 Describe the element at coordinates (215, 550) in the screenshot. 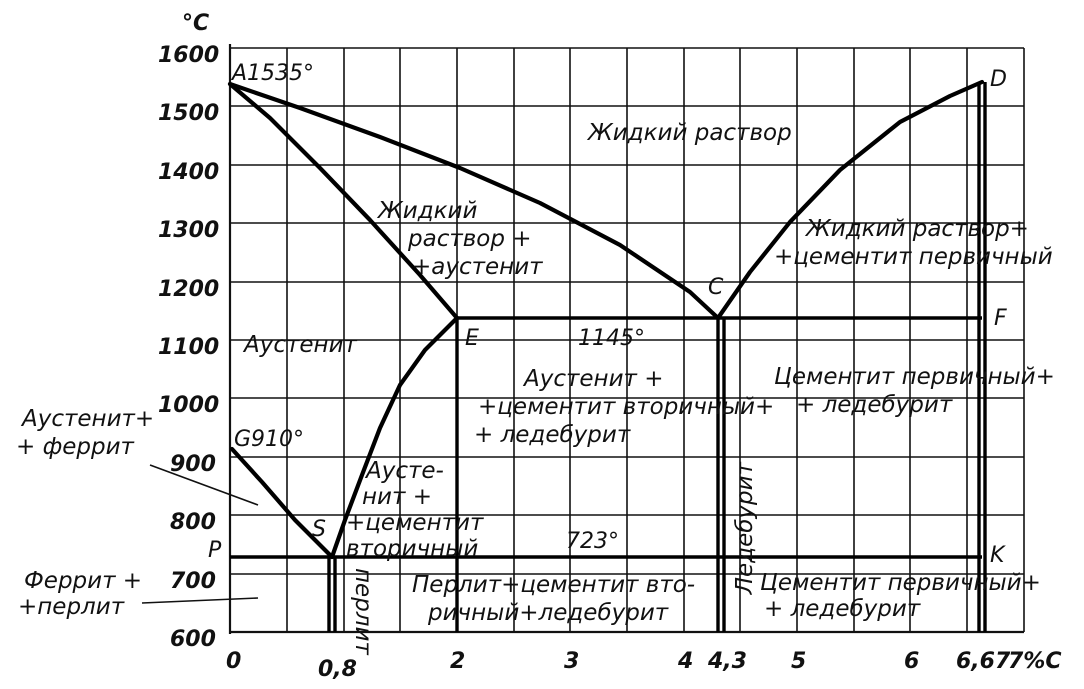

I see `point-p-label: P` at that location.